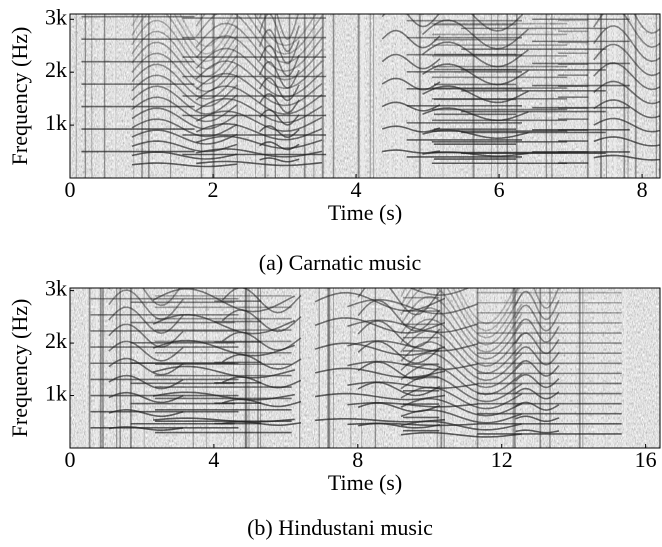 Image resolution: width=662 pixels, height=547 pixels. Describe the element at coordinates (502, 459) in the screenshot. I see `x-tick-label: 12` at that location.